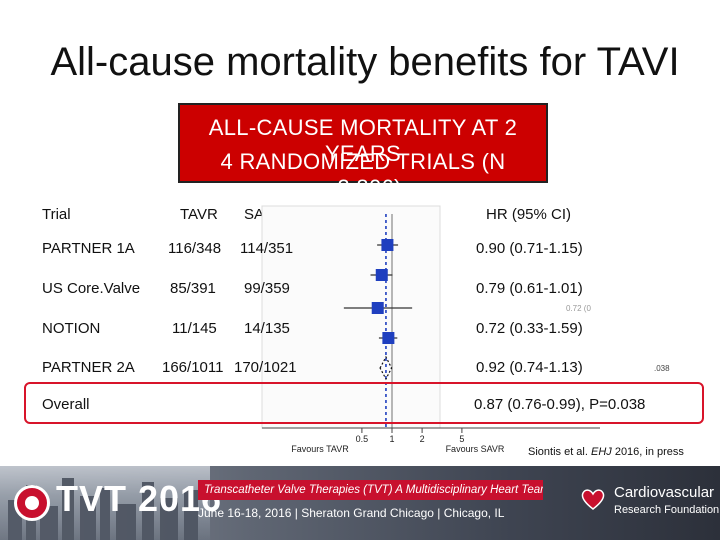  What do you see at coordinates (194, 328) in the screenshot?
I see `row-tavr-3: 11/145` at bounding box center [194, 328].